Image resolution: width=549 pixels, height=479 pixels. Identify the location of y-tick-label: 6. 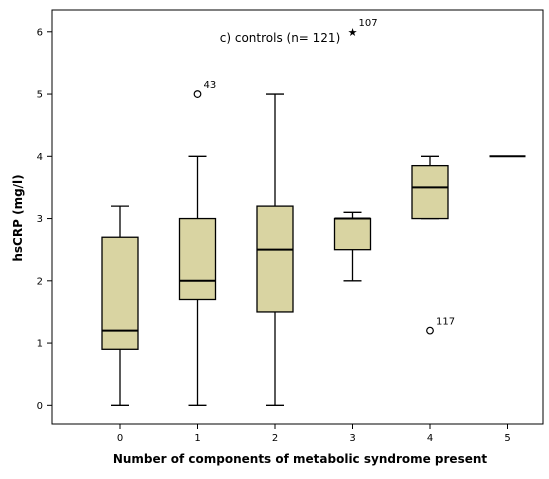
(40, 32).